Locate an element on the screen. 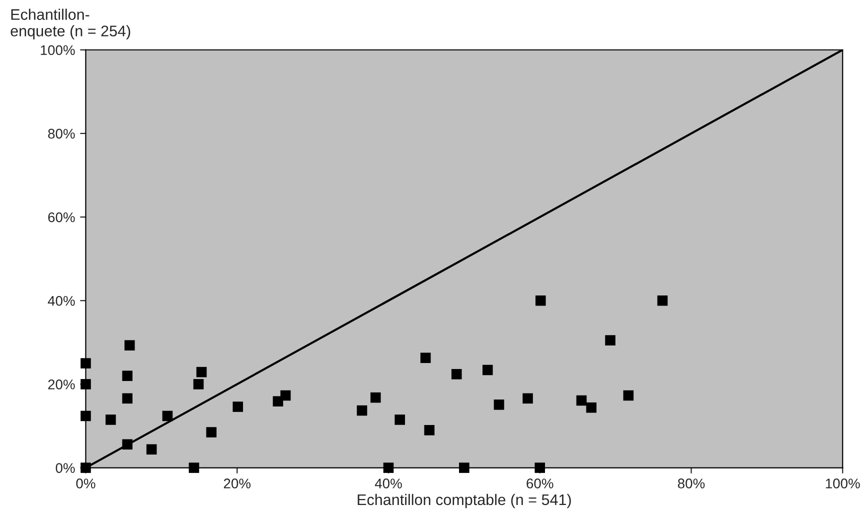 Image resolution: width=866 pixels, height=525 pixels. x-axis-title: Echantillon comptable (n = 541) is located at coordinates (464, 501).